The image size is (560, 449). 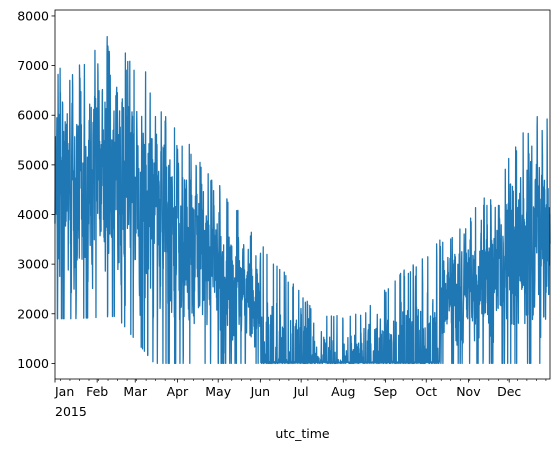 I want to click on y-tick-label: 2000, so click(x=33, y=313).